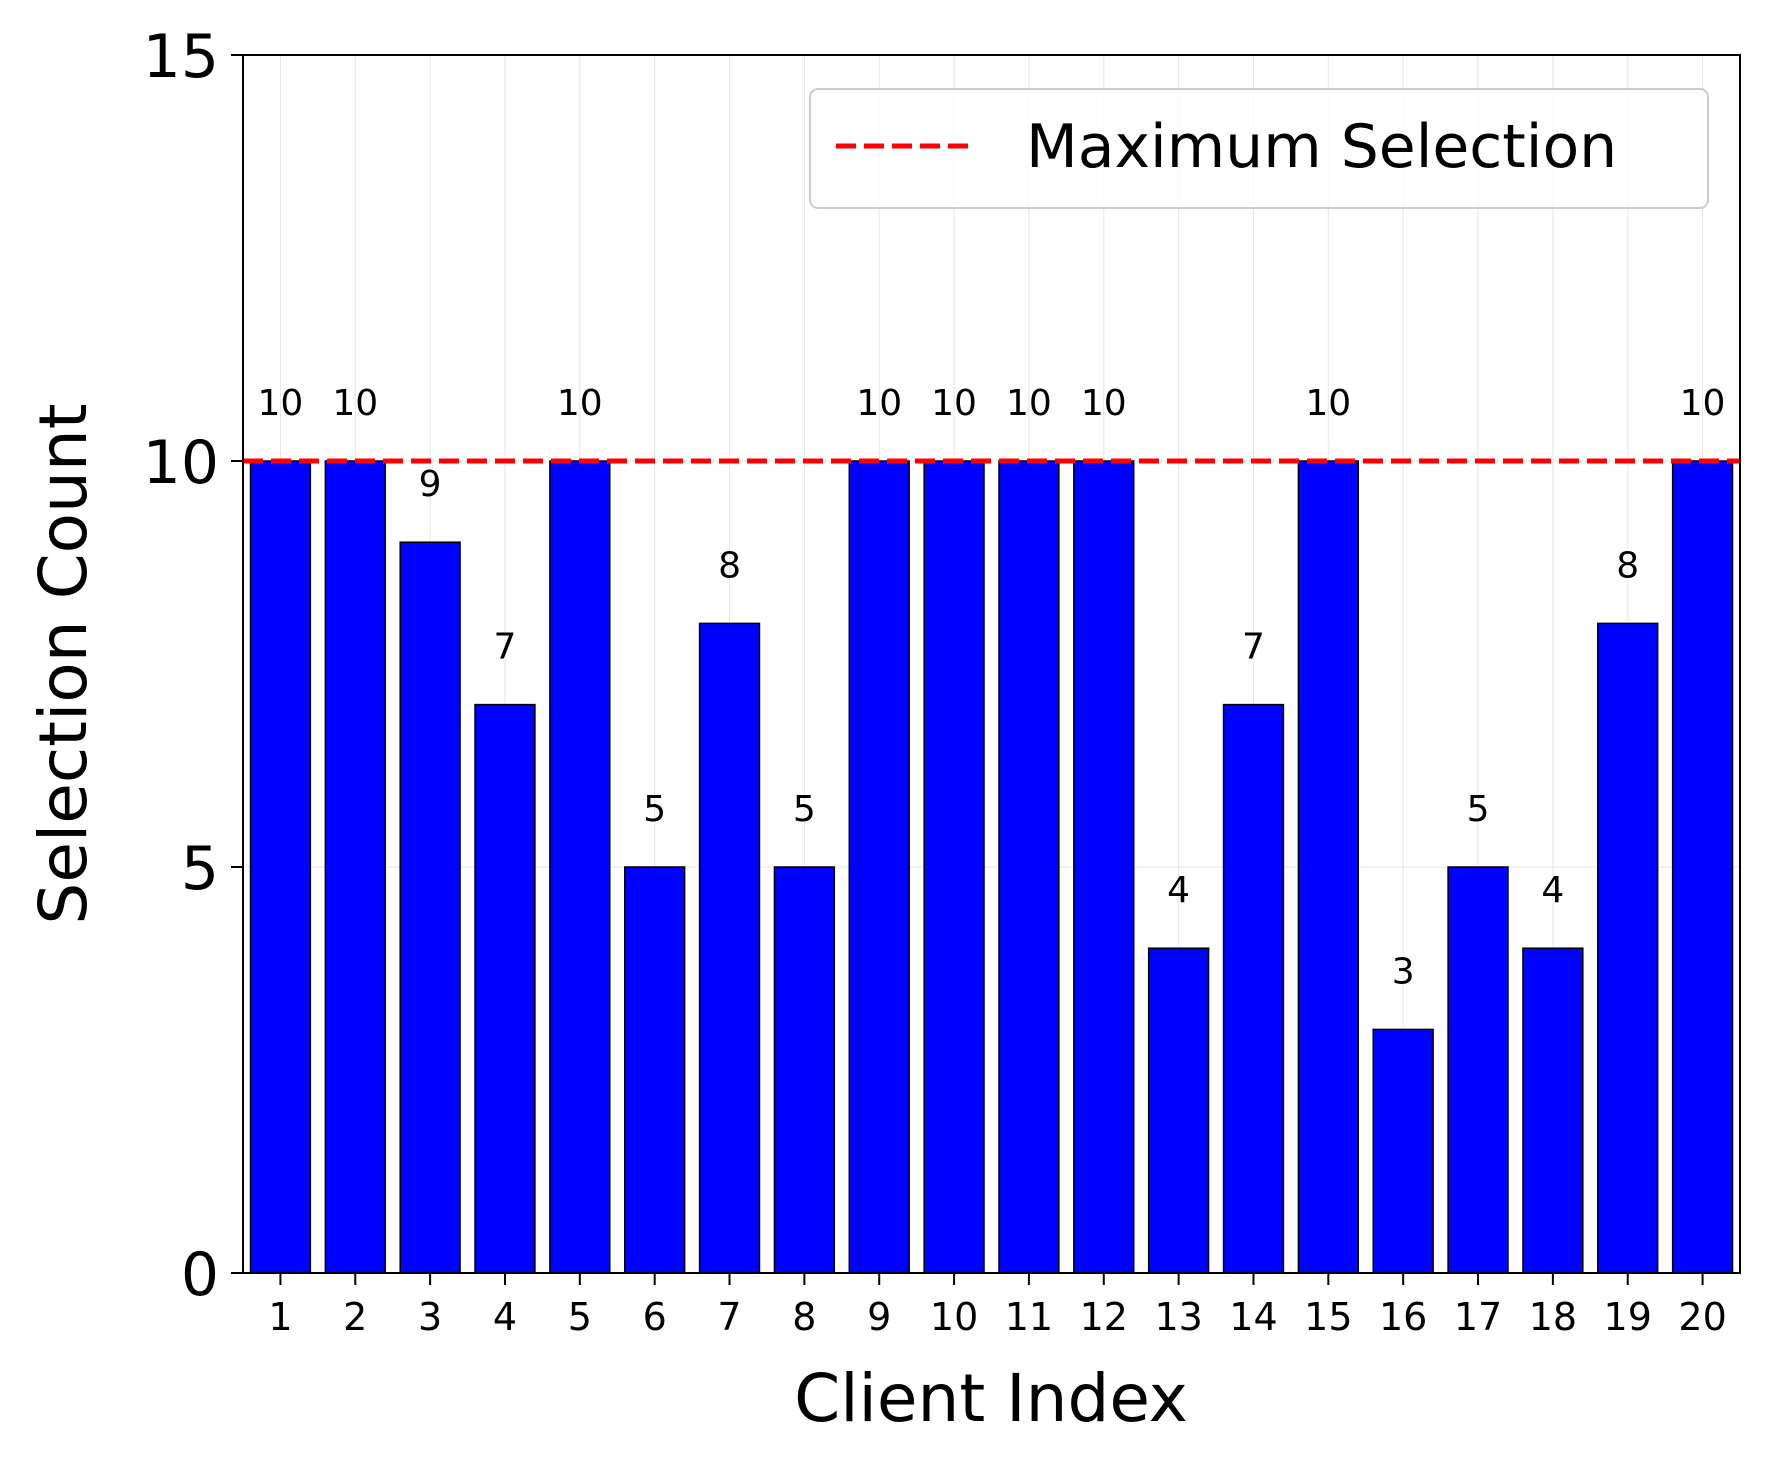 Image resolution: width=1766 pixels, height=1469 pixels. Describe the element at coordinates (1478, 1317) in the screenshot. I see `x-tick-label: 17` at that location.